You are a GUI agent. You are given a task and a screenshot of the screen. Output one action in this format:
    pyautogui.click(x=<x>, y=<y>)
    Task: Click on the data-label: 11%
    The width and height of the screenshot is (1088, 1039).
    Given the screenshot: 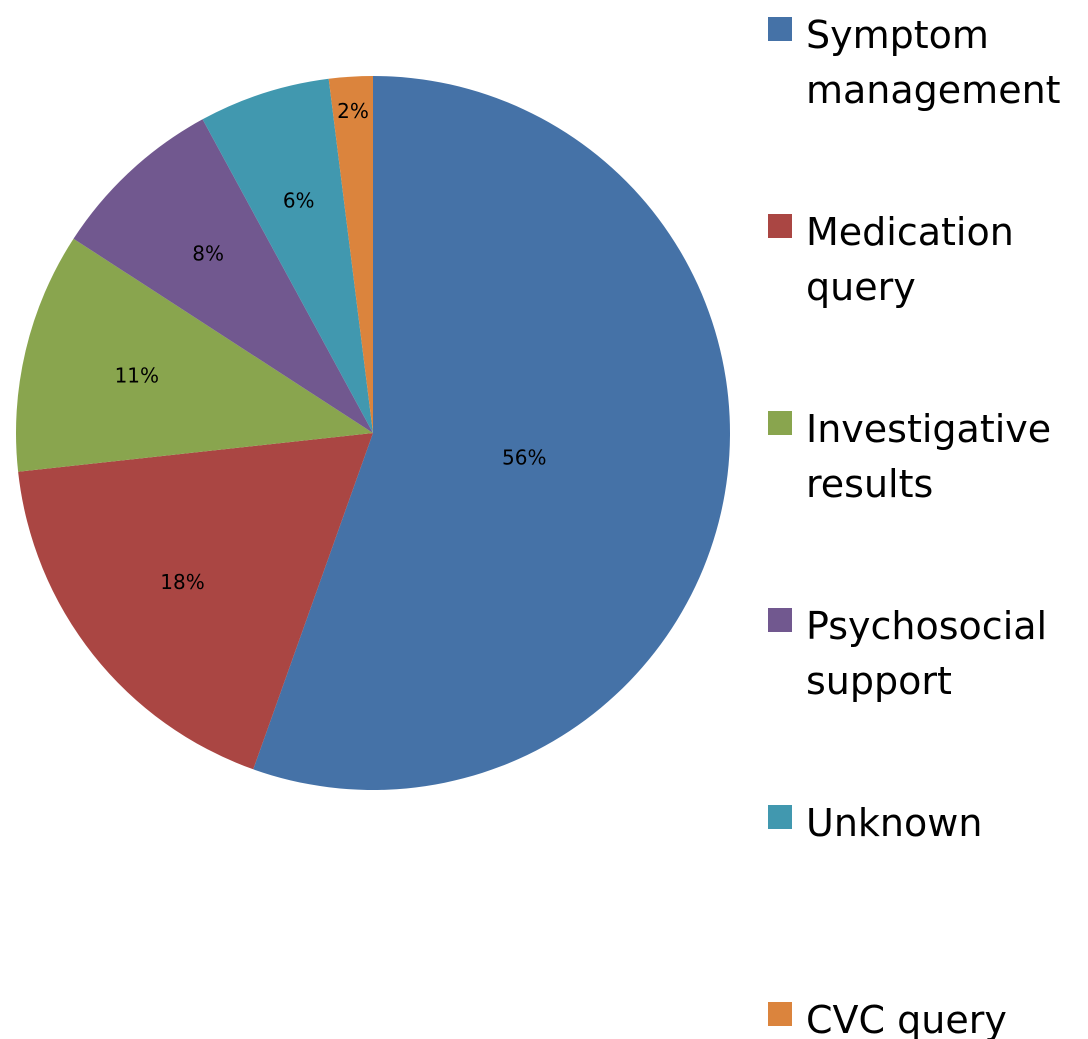 What is the action you would take?
    pyautogui.click(x=137, y=375)
    